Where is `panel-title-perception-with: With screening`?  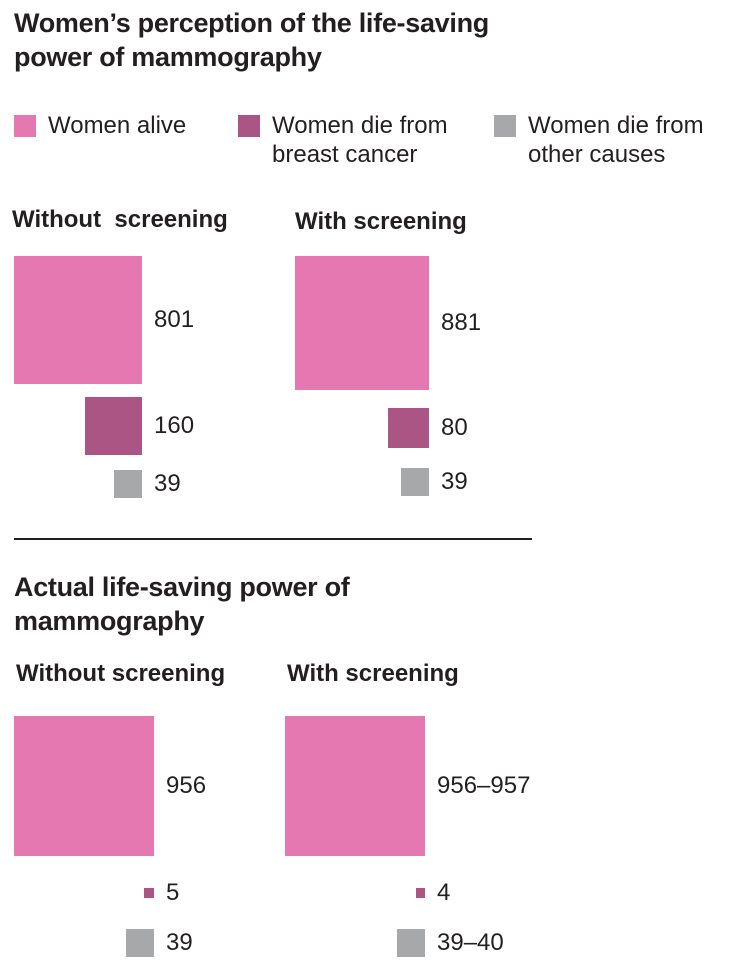 panel-title-perception-with: With screening is located at coordinates (381, 221).